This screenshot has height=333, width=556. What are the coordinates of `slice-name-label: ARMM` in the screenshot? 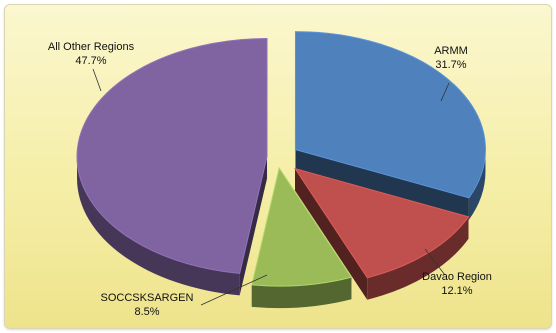 It's located at (451, 51).